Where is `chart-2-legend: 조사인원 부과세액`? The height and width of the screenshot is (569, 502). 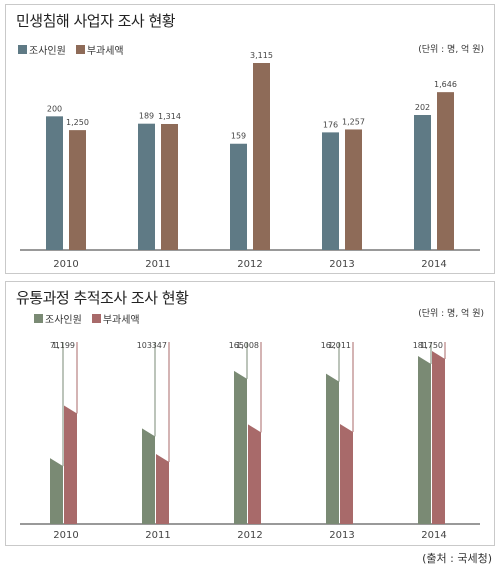
chart-2-legend: 조사인원 부과세액 is located at coordinates (90, 318).